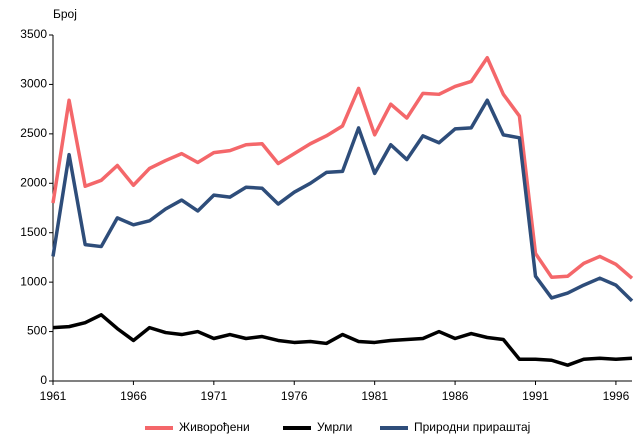 The width and height of the screenshot is (635, 437). Describe the element at coordinates (133, 396) in the screenshot. I see `x-tick-label: 1966` at that location.